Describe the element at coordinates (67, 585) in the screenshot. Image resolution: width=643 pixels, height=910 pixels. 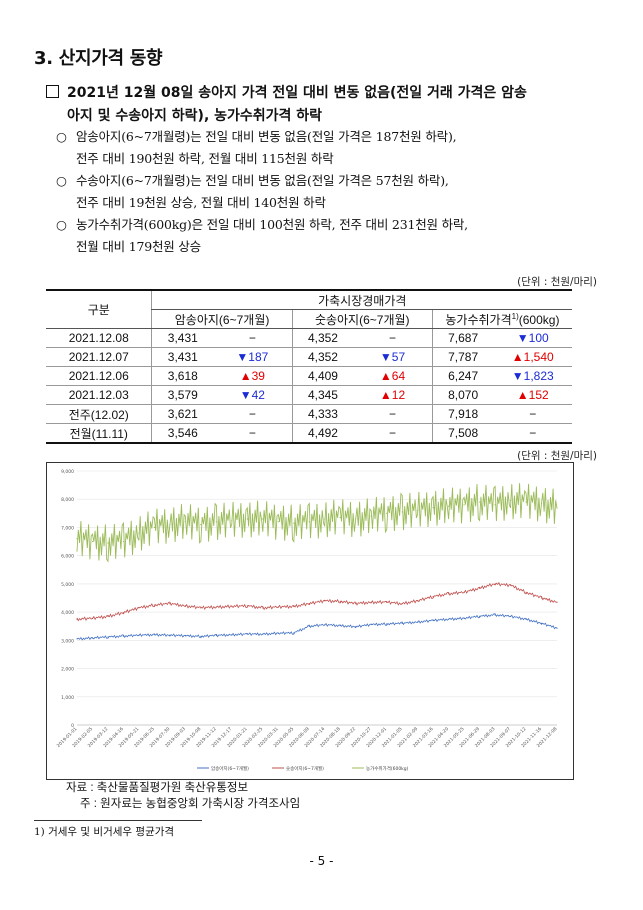
I see `y-tick-label: 5,000` at that location.